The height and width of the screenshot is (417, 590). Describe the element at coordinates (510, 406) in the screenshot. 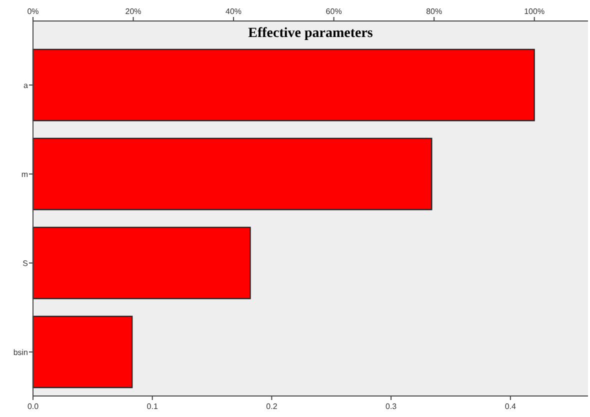

I see `x-tick-label: 0.4` at that location.